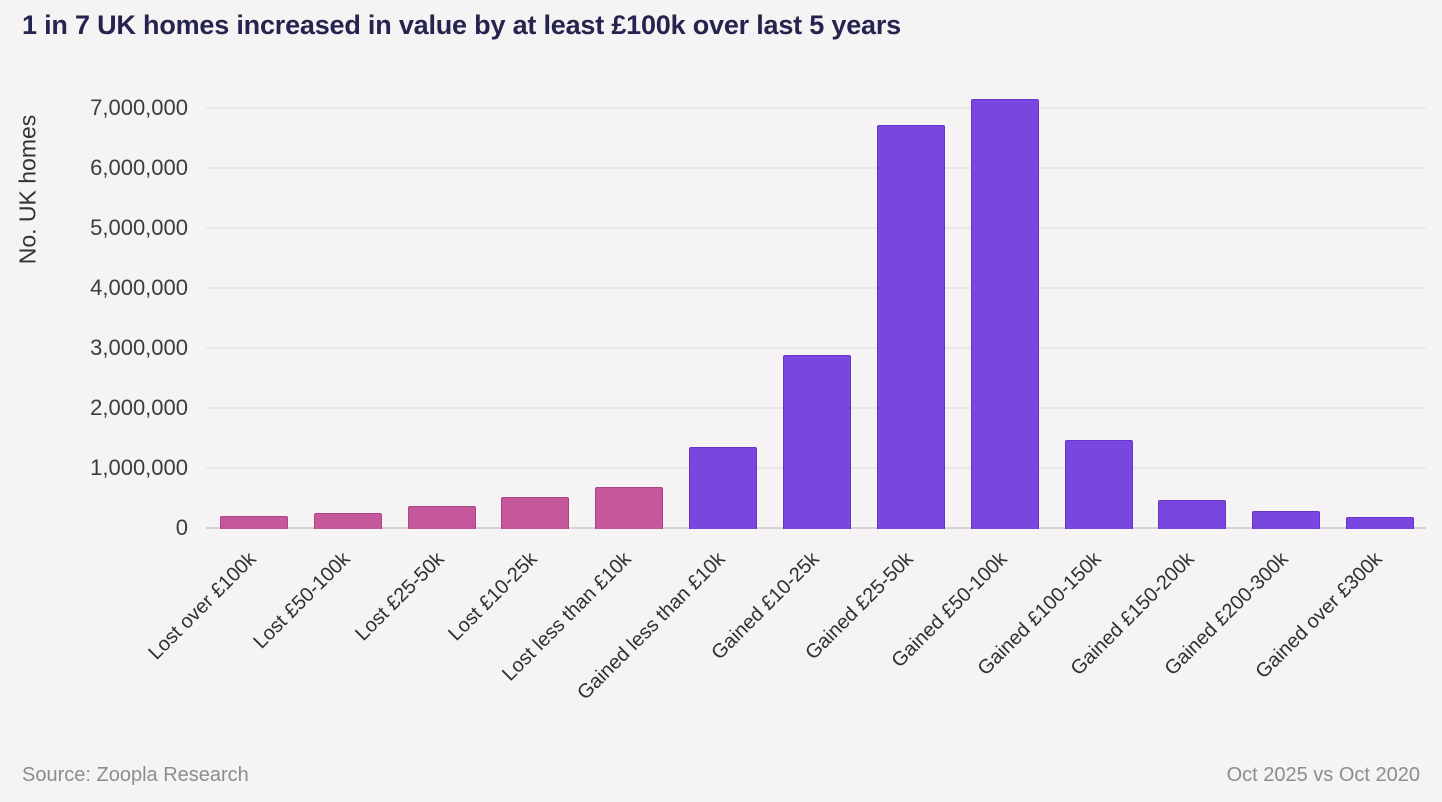 The width and height of the screenshot is (1442, 802). I want to click on y-tick-label: 0, so click(181, 527).